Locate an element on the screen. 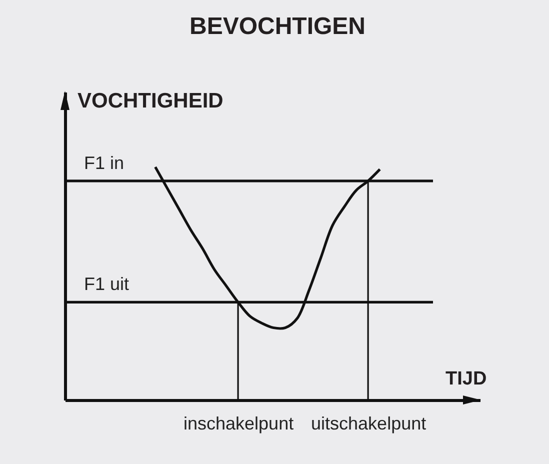 The image size is (549, 464). x-axis-title: TIJD is located at coordinates (466, 379).